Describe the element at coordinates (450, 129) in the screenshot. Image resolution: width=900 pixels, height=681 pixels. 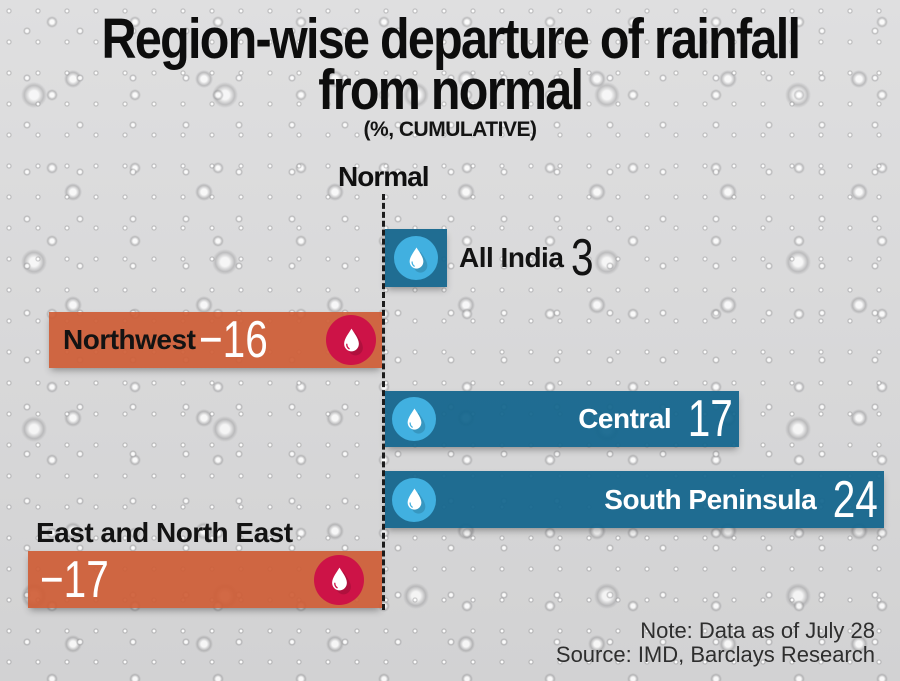
I see `chart-subtitle: (%, CUMULATIVE)` at that location.